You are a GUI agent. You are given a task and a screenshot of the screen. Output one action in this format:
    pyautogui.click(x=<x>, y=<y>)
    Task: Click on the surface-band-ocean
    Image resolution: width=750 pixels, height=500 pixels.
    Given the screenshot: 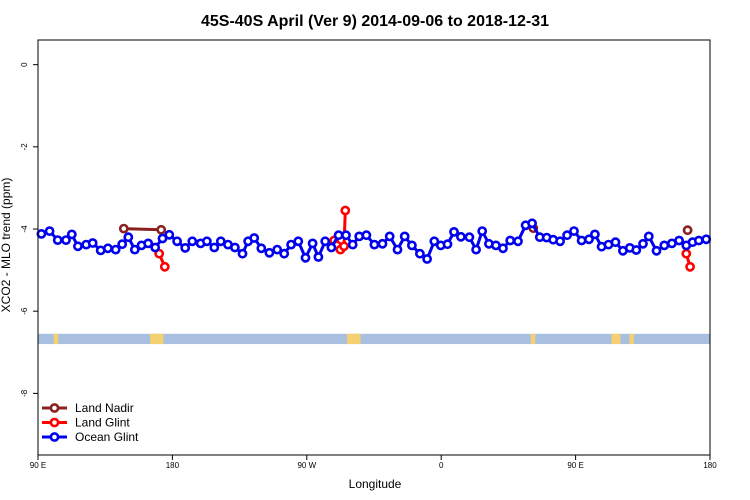 What is the action you would take?
    pyautogui.click(x=374, y=339)
    